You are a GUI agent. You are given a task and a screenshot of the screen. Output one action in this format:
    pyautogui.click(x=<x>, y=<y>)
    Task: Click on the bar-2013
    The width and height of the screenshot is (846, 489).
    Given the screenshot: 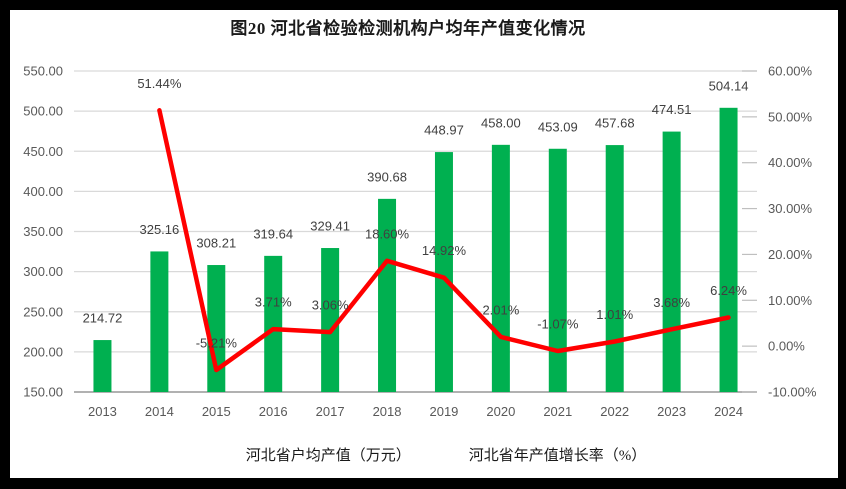 What is the action you would take?
    pyautogui.click(x=102, y=366)
    